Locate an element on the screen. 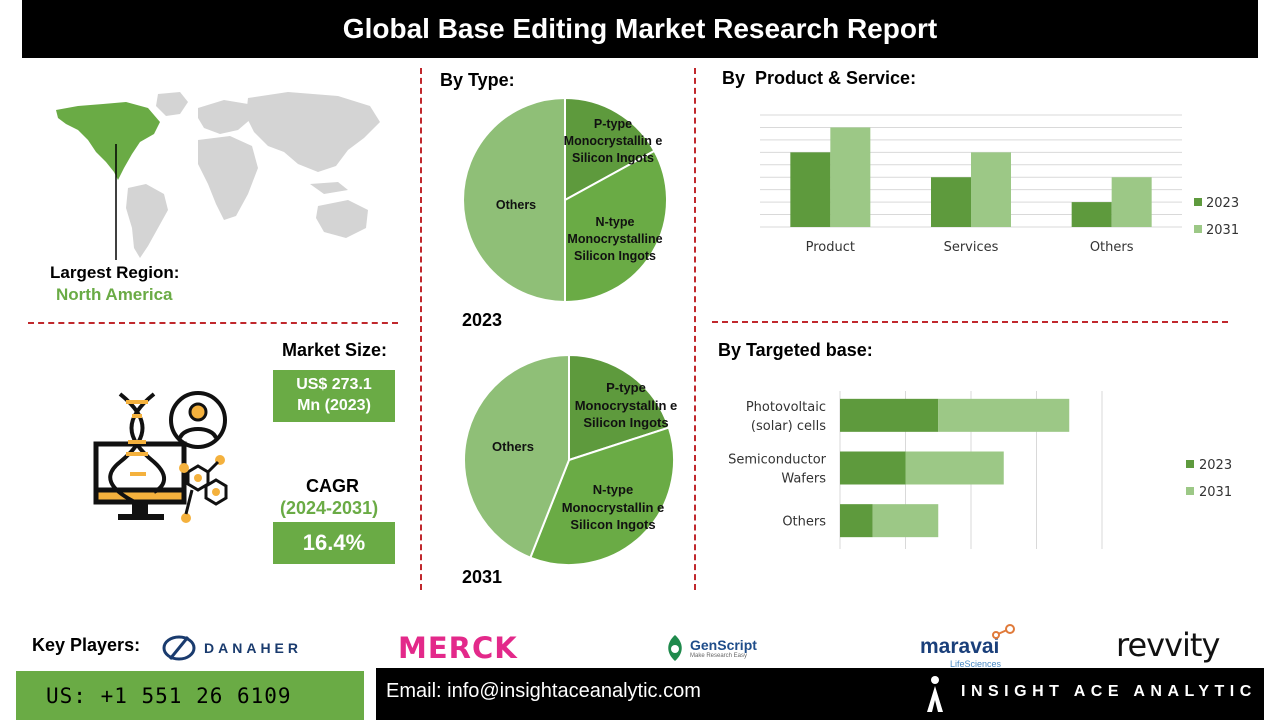  product-bar-others-2031 is located at coordinates (1131, 202).